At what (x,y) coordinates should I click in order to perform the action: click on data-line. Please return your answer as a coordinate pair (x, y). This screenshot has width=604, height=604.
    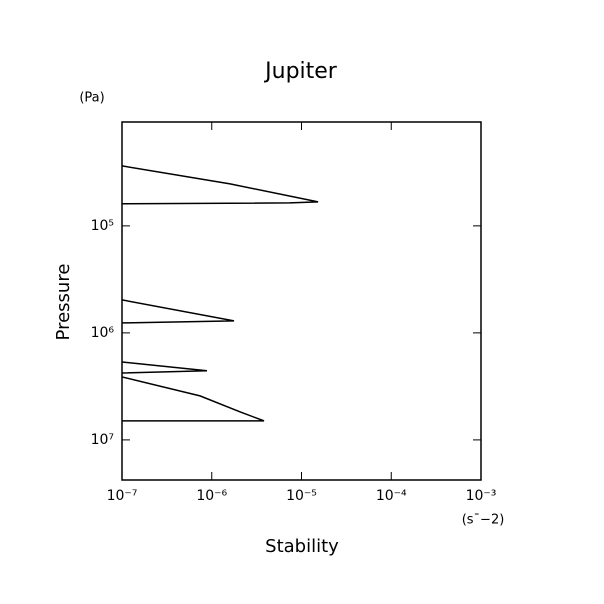
    Looking at the image, I should click on (220, 293).